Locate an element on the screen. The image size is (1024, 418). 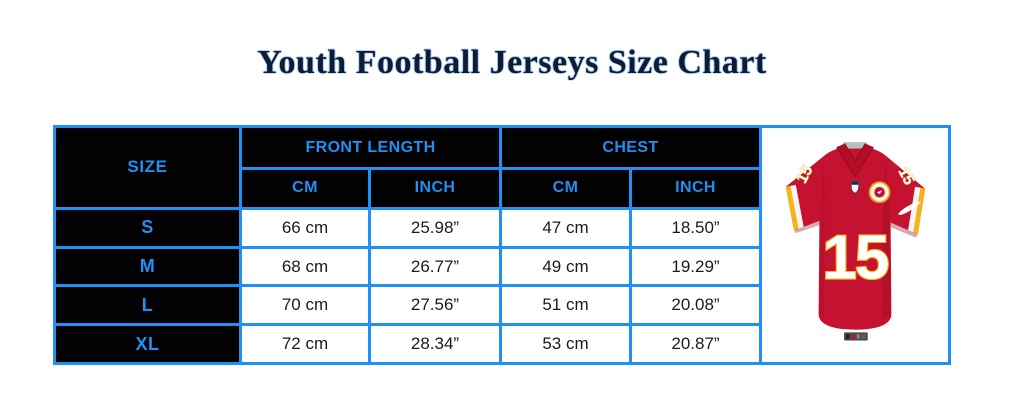
header-row-units: CM INCH CM INCH is located at coordinates (502, 188).